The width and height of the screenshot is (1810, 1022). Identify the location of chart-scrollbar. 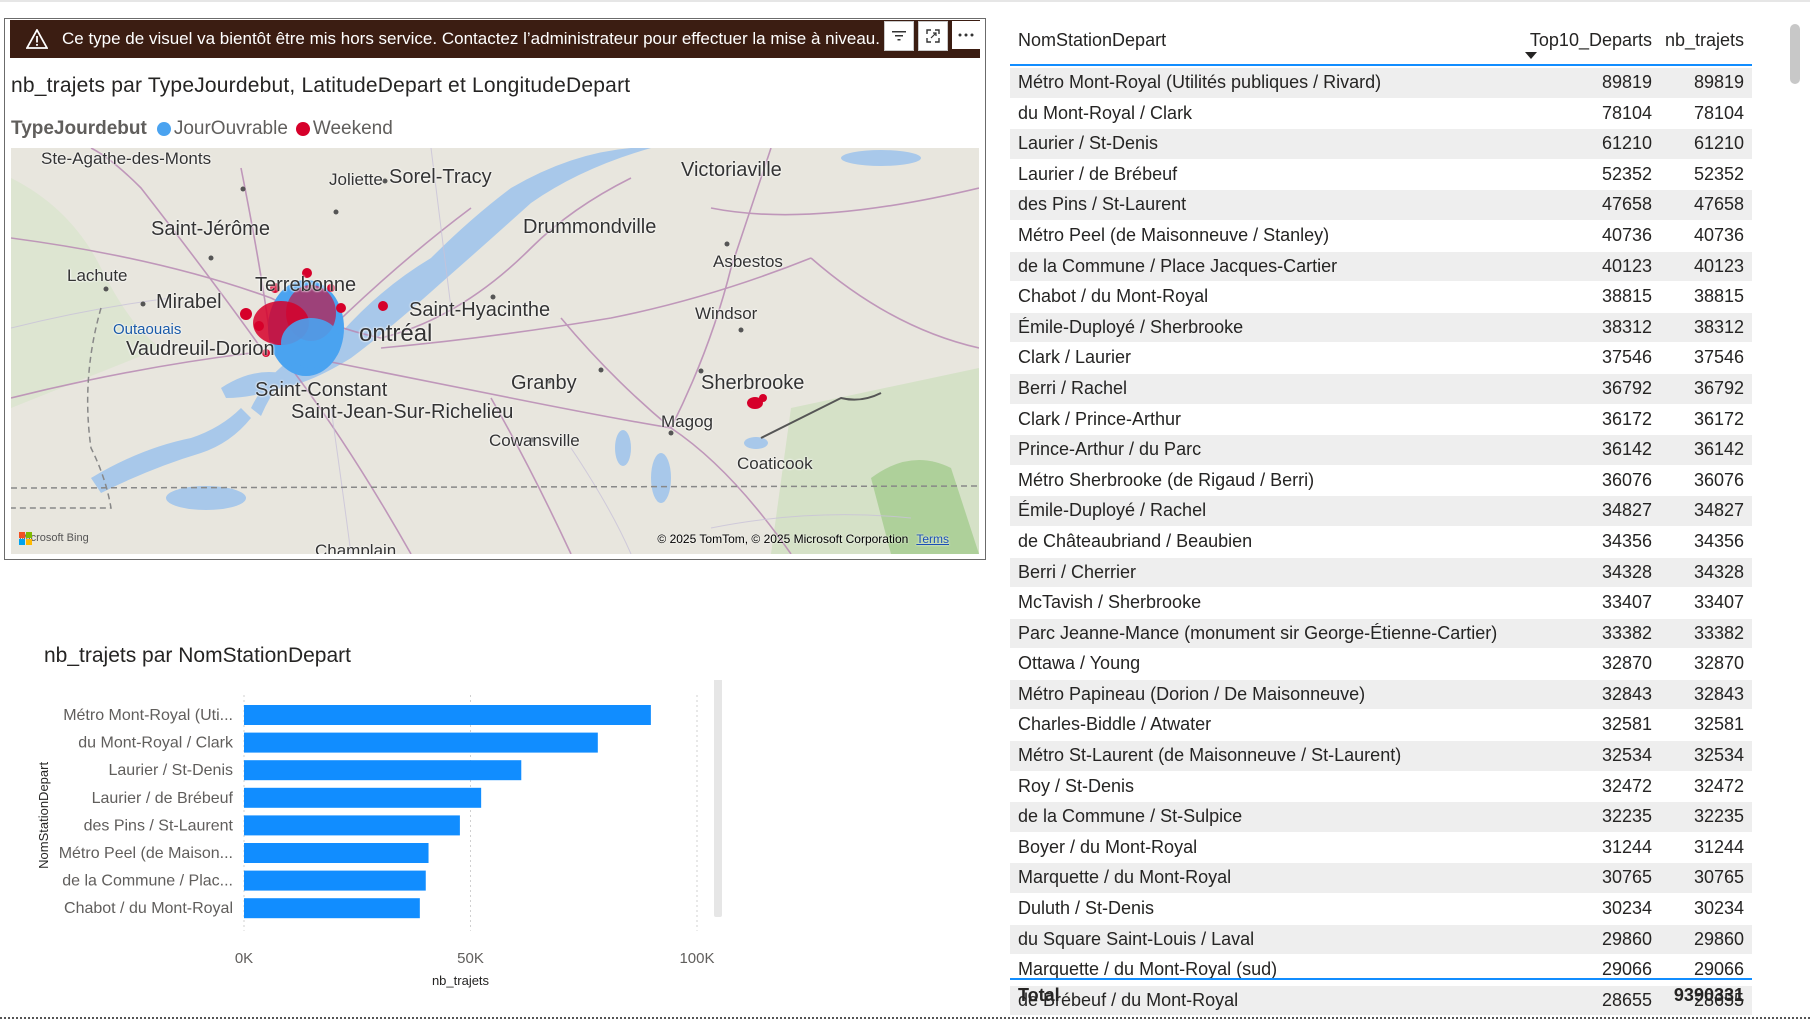
(718, 798).